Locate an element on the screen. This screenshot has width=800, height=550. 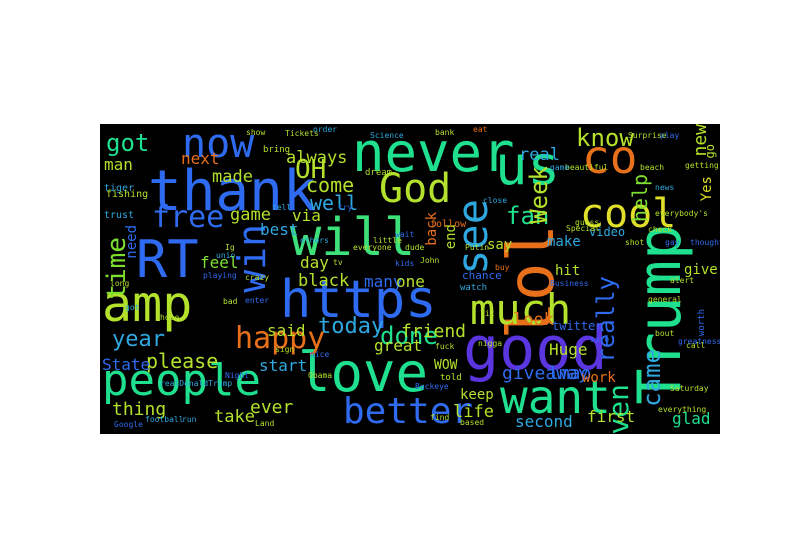
word: dude is located at coordinates (415, 247).